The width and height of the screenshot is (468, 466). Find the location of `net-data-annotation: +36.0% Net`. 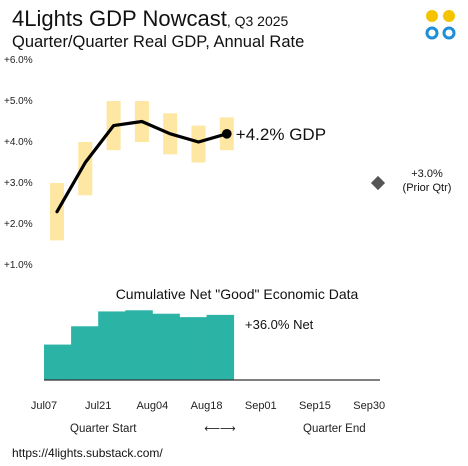

net-data-annotation: +36.0% Net is located at coordinates (279, 324).